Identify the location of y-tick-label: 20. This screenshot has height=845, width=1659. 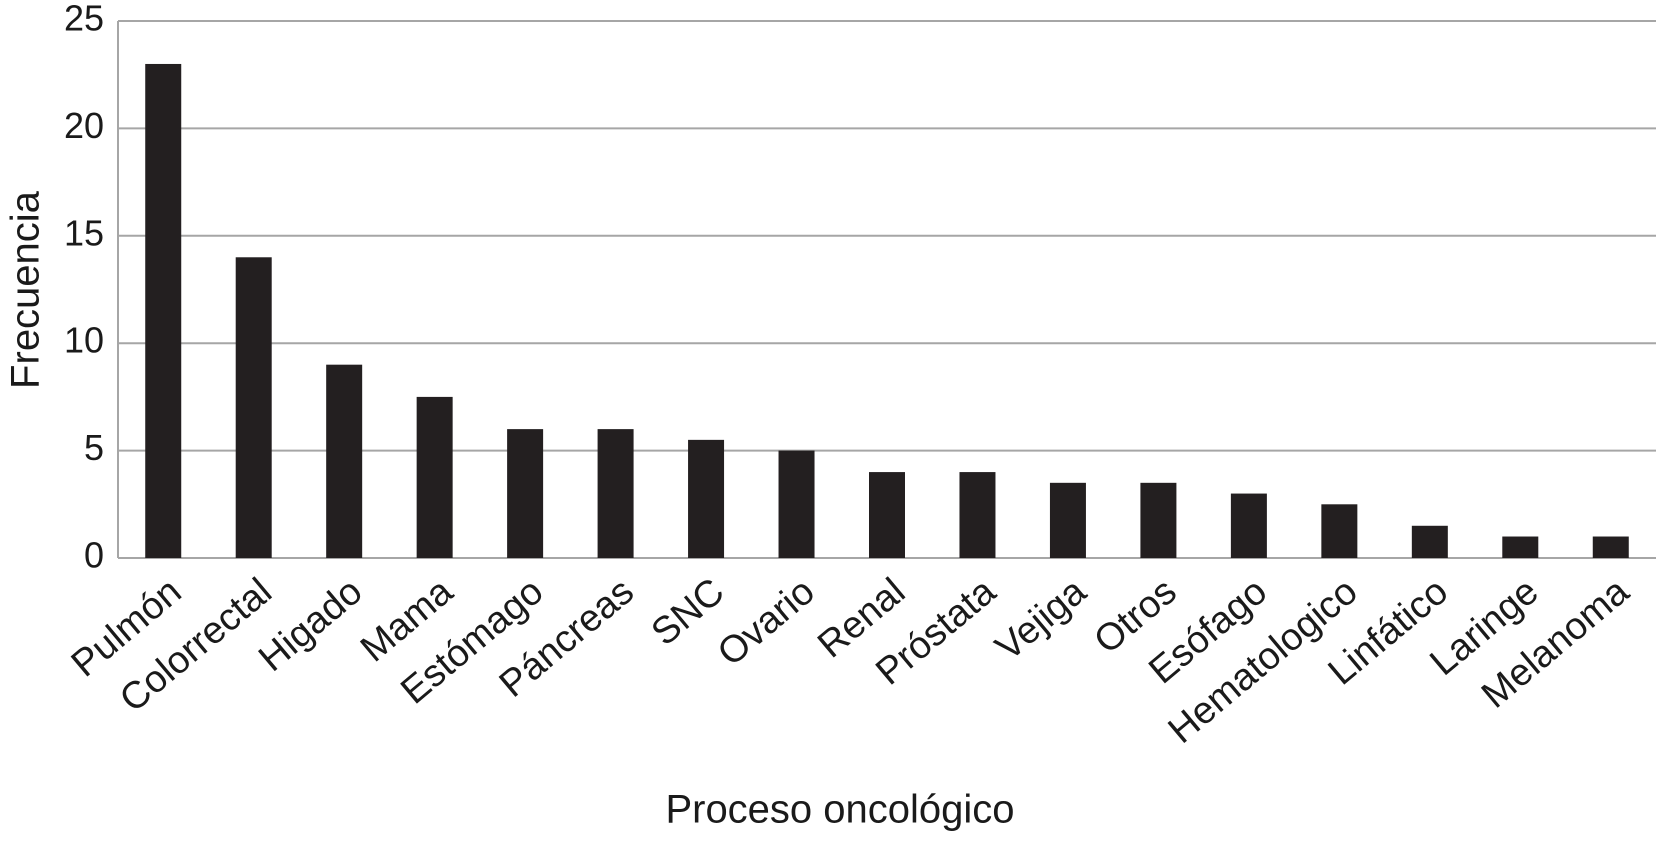
(84, 125).